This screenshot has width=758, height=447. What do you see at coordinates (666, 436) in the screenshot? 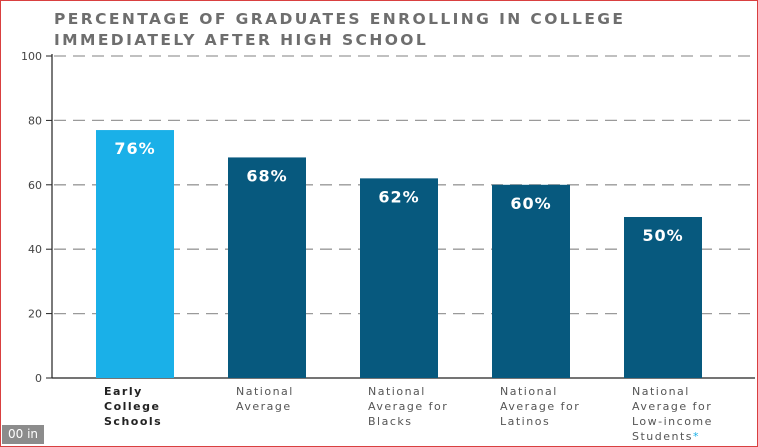
I see `x-tick-label-line: Students*` at bounding box center [666, 436].